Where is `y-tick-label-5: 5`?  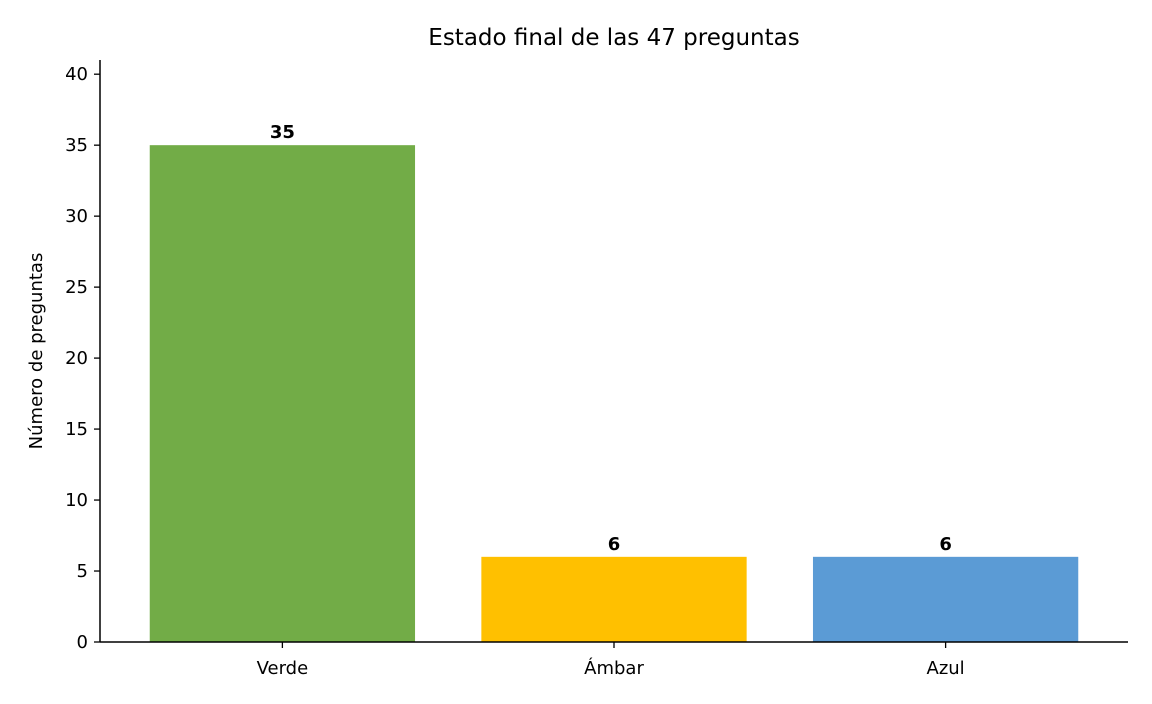 y-tick-label-5: 5 is located at coordinates (82, 571).